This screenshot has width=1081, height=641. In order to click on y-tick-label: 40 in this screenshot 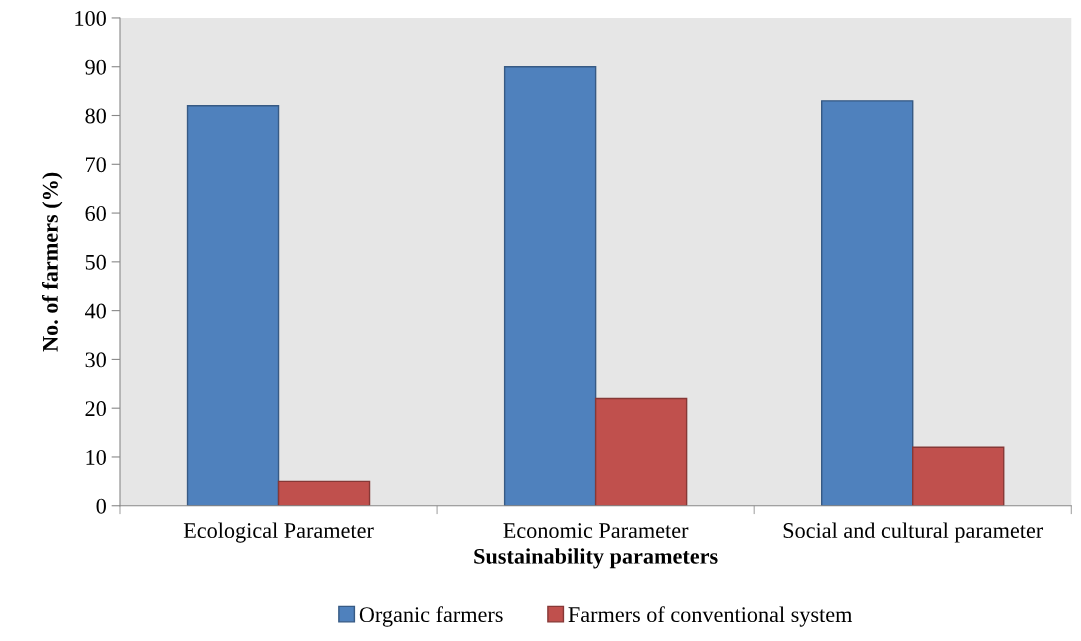, I will do `click(95, 311)`.